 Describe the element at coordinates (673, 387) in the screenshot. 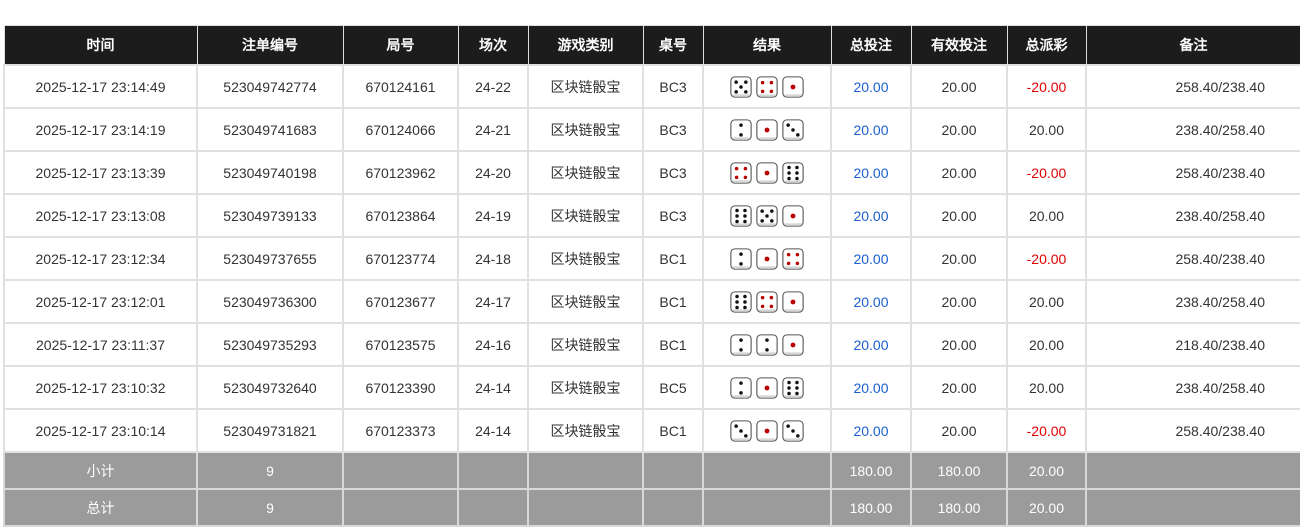

I see `cell-table: BC5` at that location.